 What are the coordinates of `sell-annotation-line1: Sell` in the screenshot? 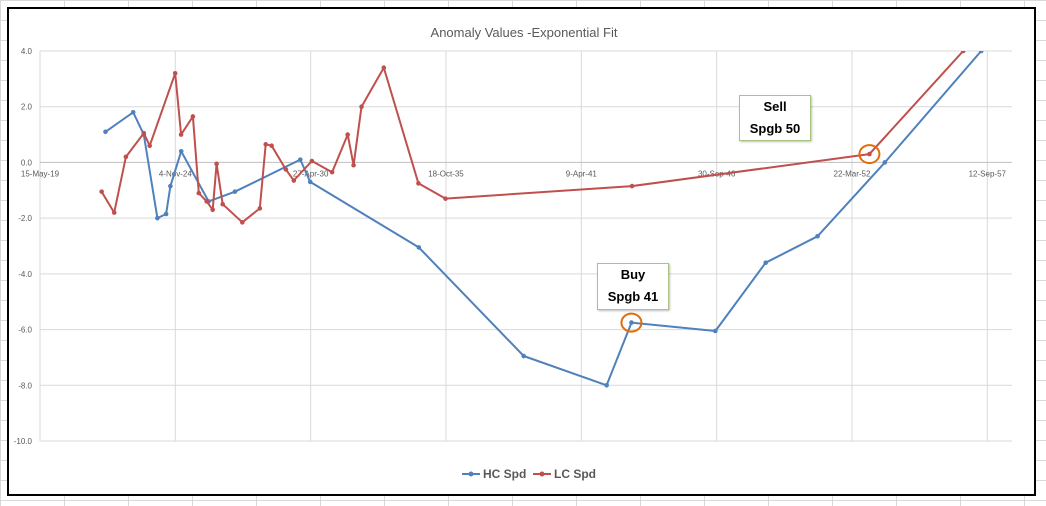 It's located at (775, 106).